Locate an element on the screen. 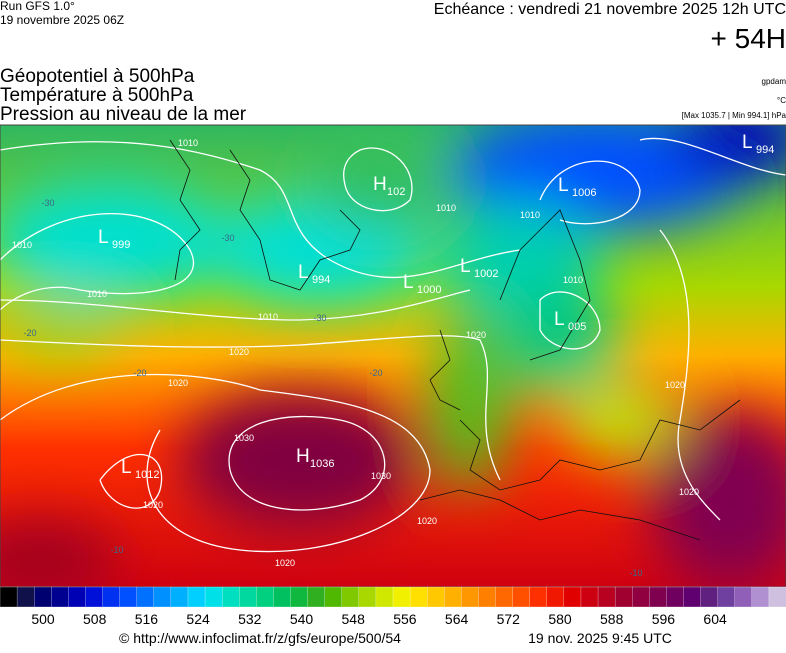 The image size is (786, 653). center-value: 999 is located at coordinates (121, 245).